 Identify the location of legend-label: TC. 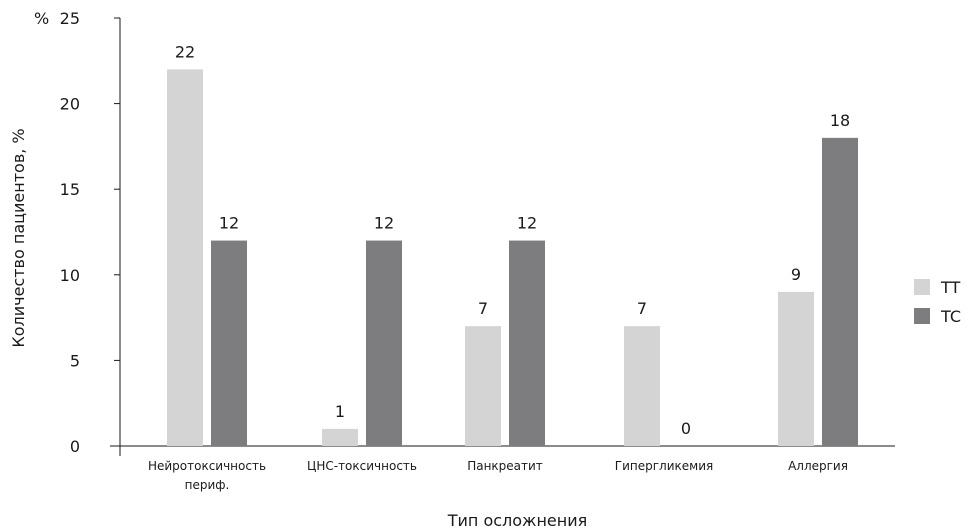
(950, 316).